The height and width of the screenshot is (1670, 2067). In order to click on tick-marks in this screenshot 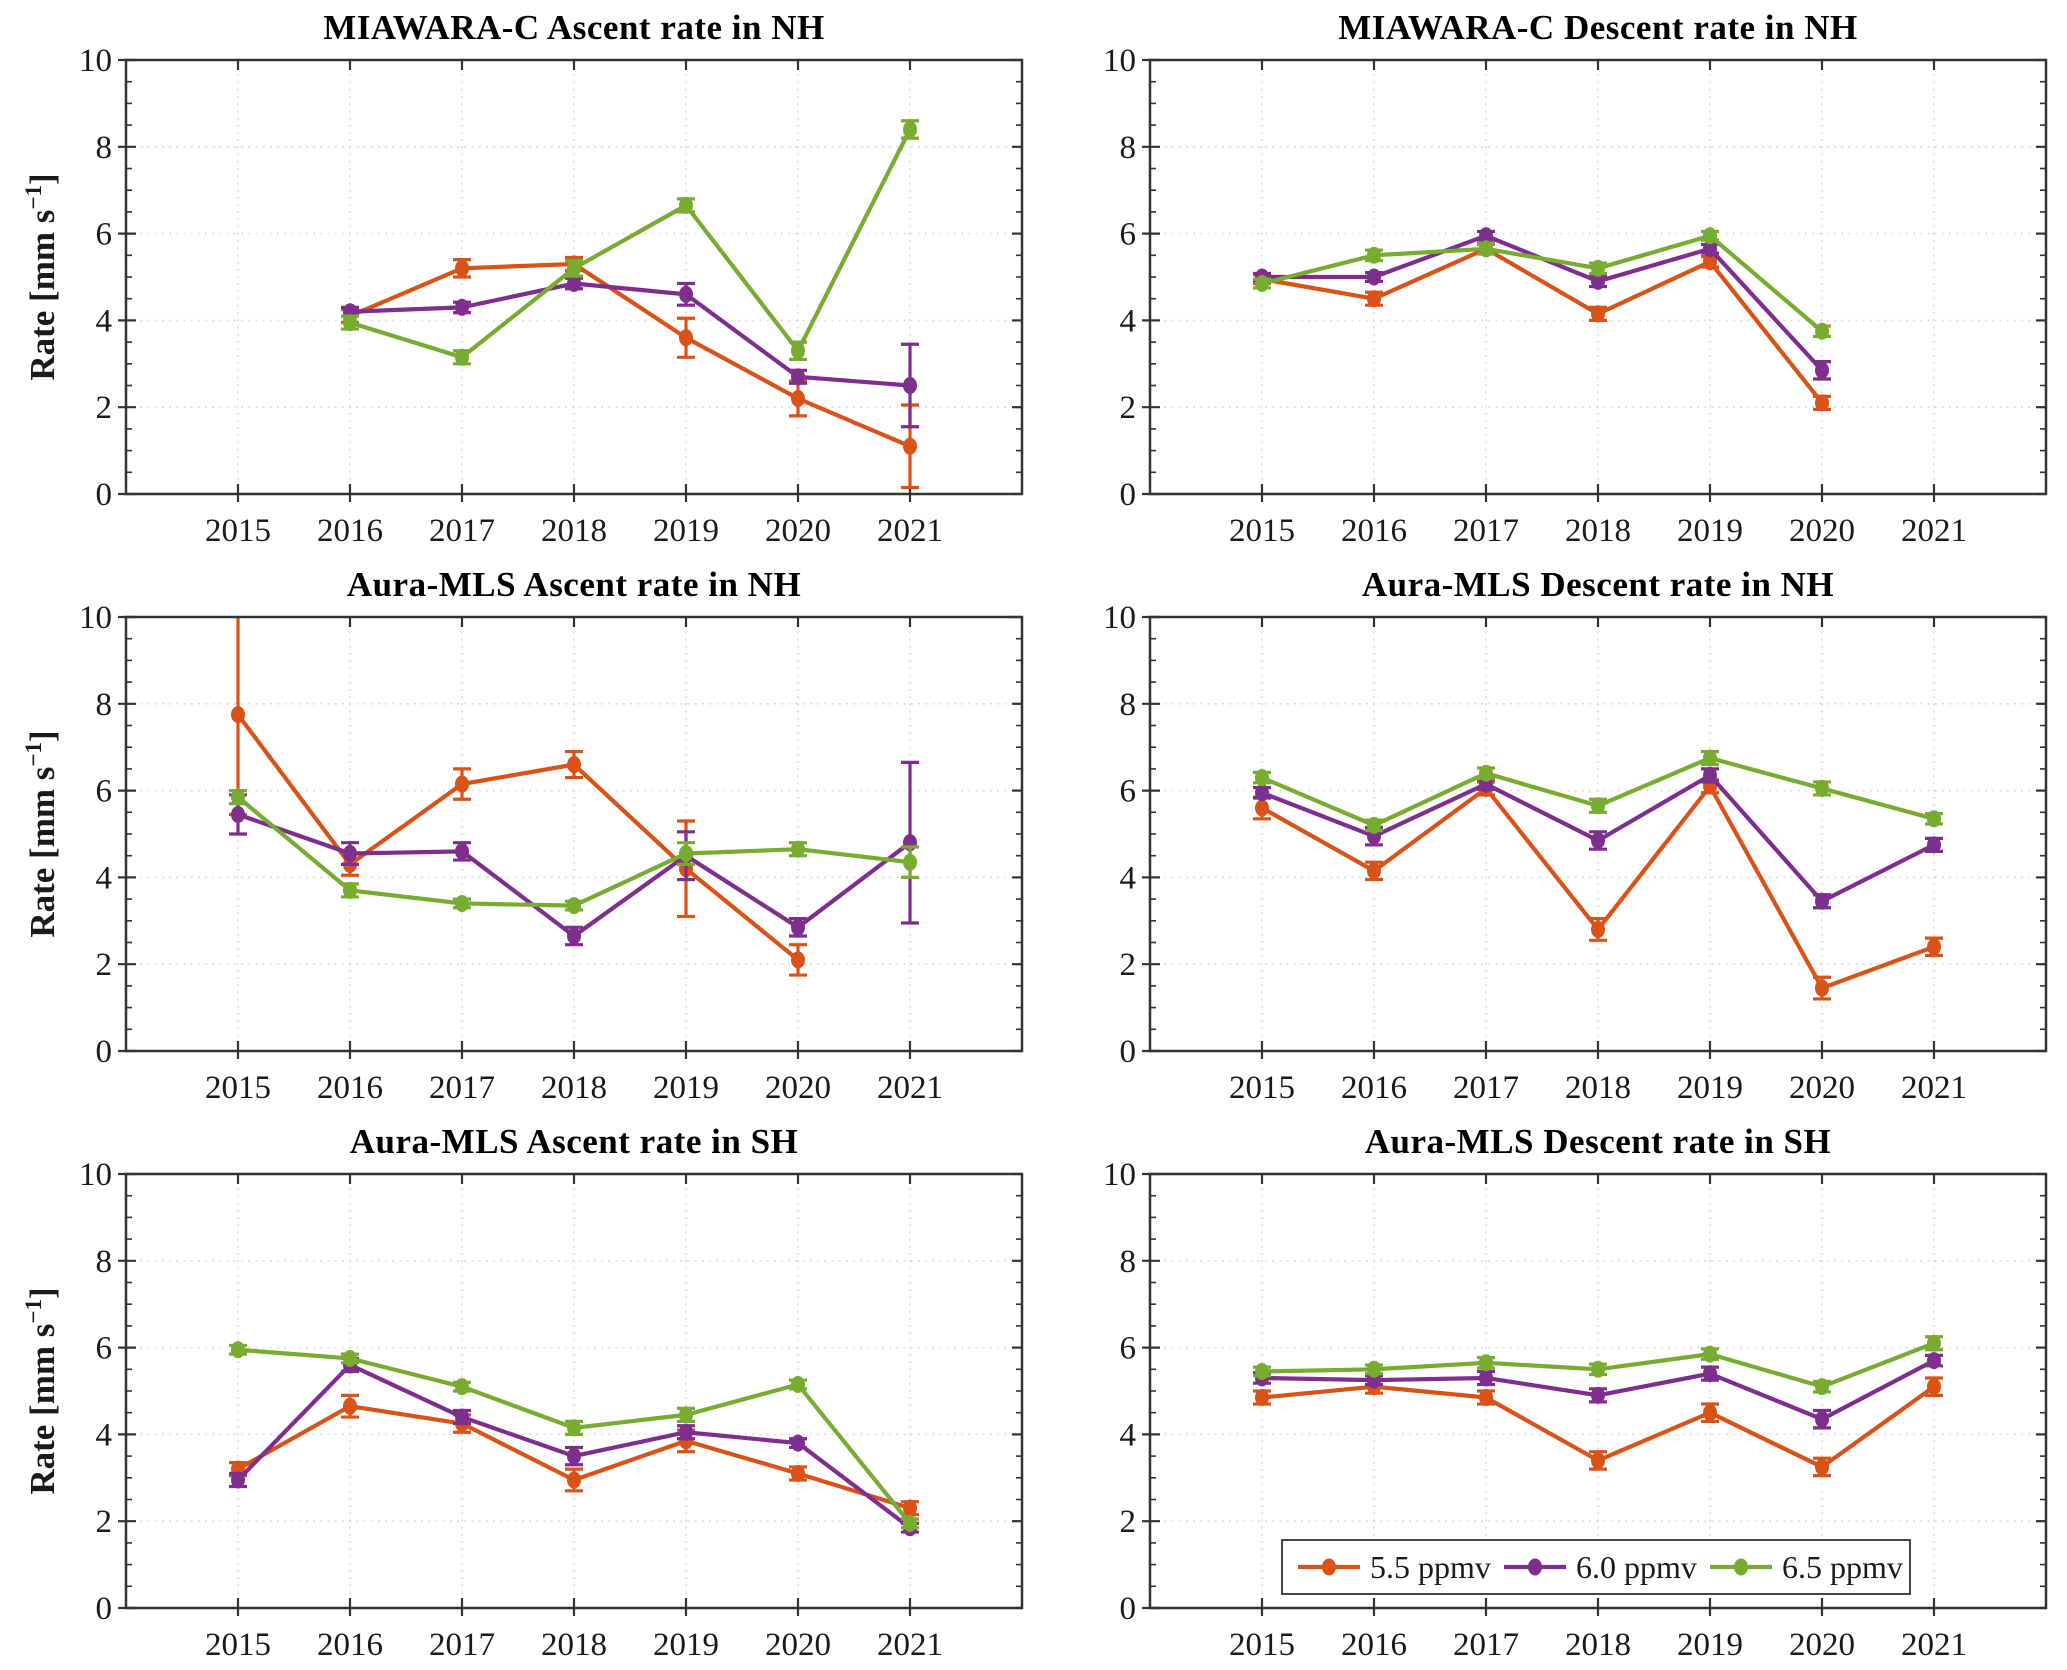, I will do `click(570, 1394)`.